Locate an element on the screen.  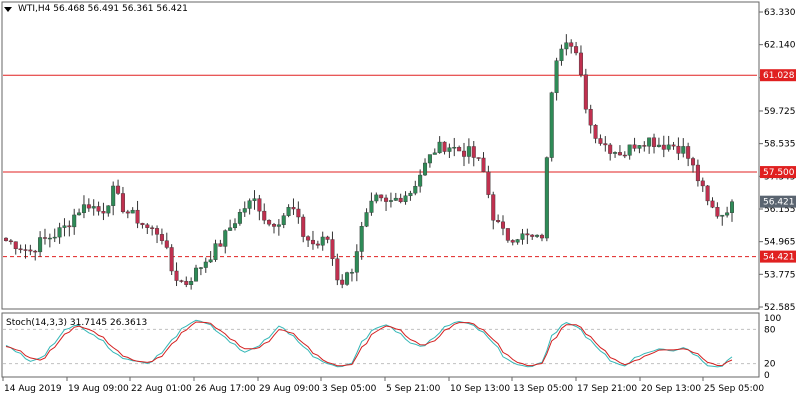
time-tick-label: 3 Sep 05:00 is located at coordinates (349, 389).